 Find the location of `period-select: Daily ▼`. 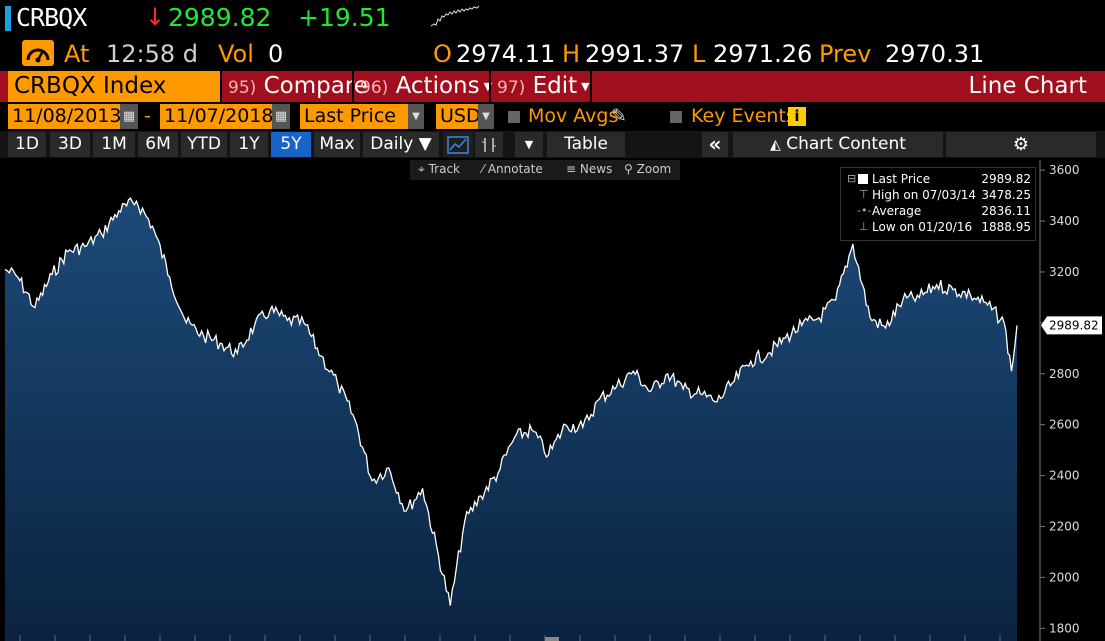

period-select: Daily ▼ is located at coordinates (401, 144).